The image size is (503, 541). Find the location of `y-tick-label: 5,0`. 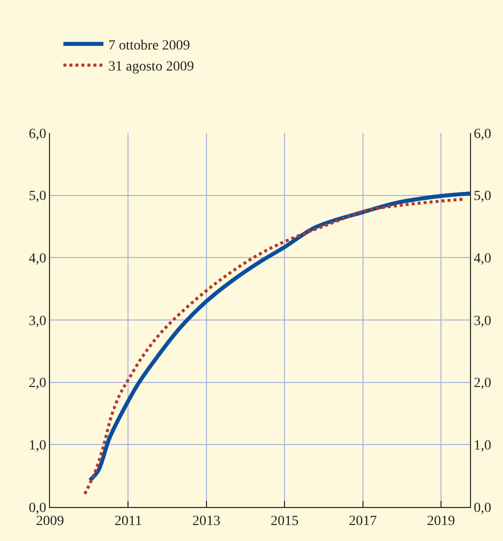

y-tick-label: 5,0 is located at coordinates (37, 196).